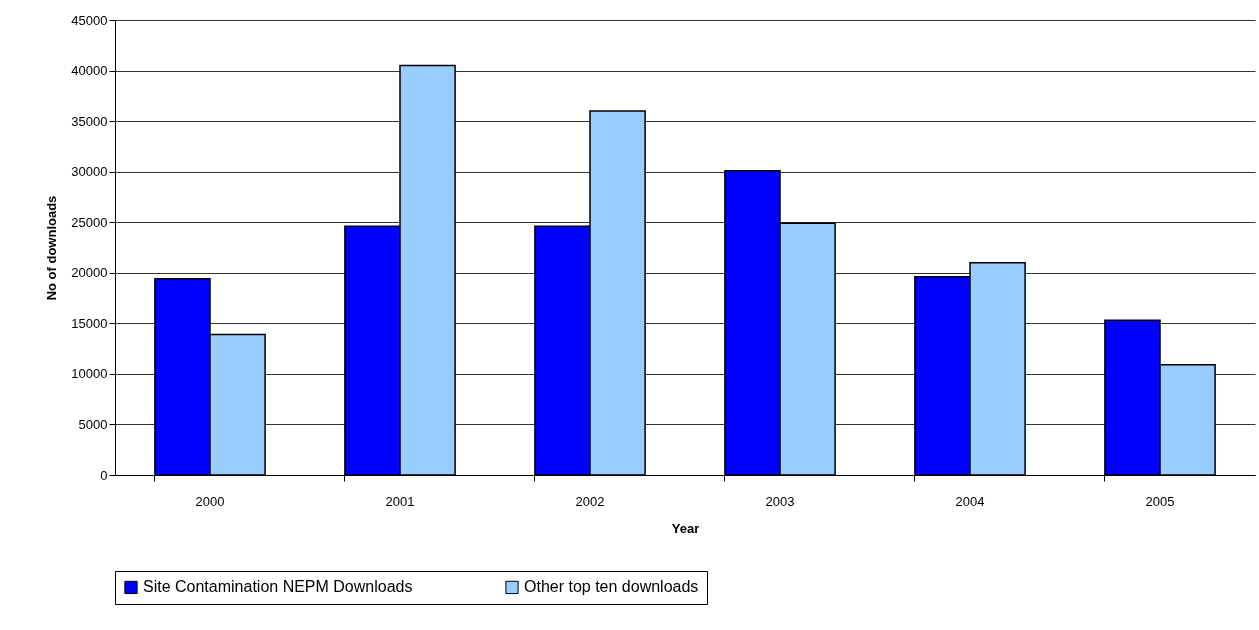  Describe the element at coordinates (93, 424) in the screenshot. I see `y-tick-label: 5000` at that location.